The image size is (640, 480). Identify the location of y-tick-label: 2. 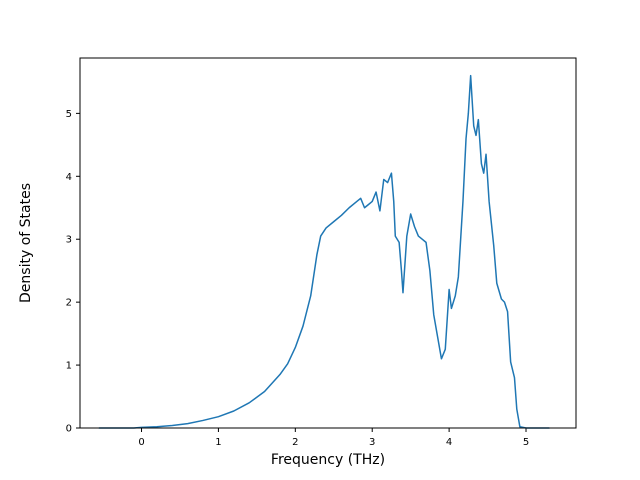
(69, 303).